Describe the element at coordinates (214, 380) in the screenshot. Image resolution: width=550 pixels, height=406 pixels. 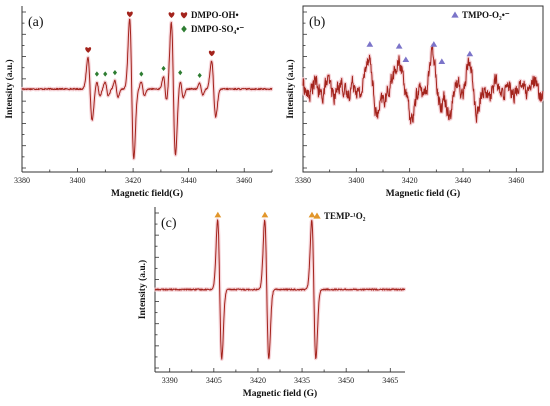
I see `x-tick-label: 3405` at that location.